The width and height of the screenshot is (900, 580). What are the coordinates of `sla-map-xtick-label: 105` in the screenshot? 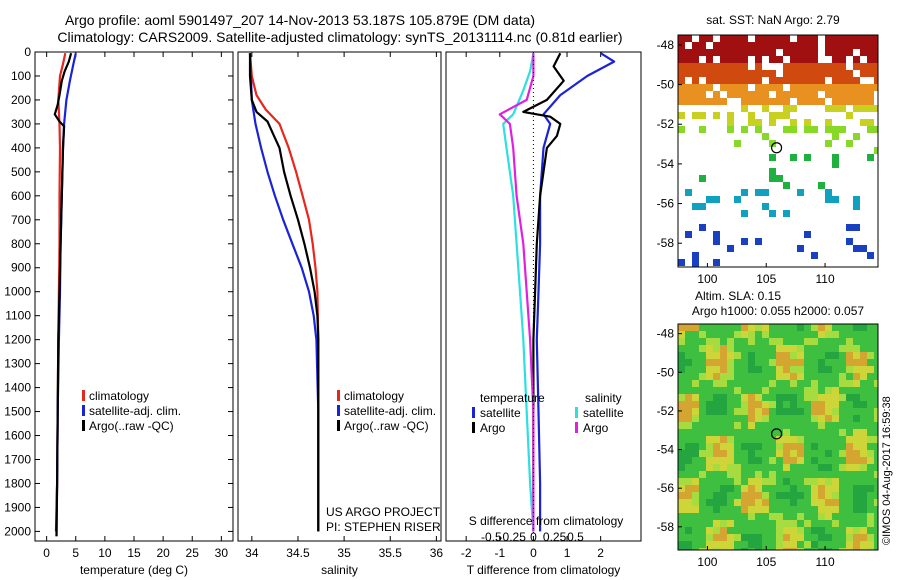 It's located at (766, 562).